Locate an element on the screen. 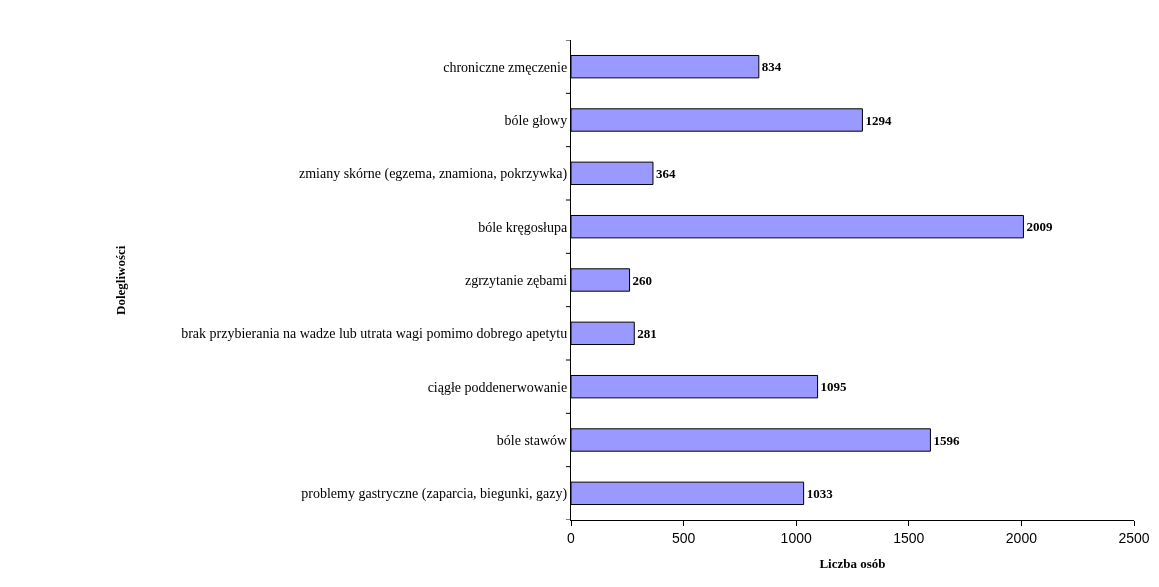 The height and width of the screenshot is (587, 1159). y-tick-label: brak przybierania na wadze lub utrata wagi pomimo dobrego apetytu is located at coordinates (374, 334).